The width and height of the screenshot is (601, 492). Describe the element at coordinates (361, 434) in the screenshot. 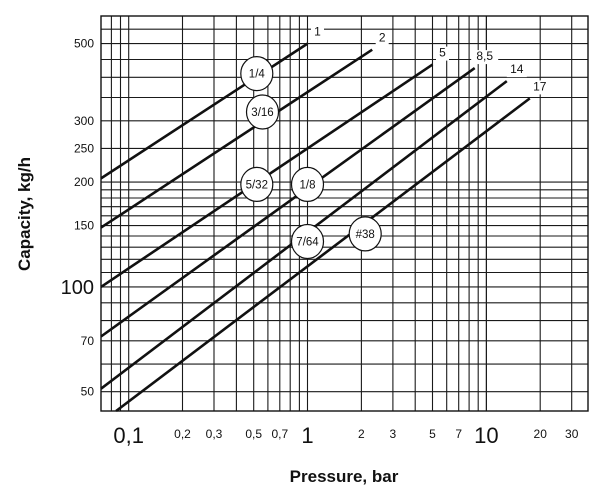

I see `x-tick-label: 2` at that location.